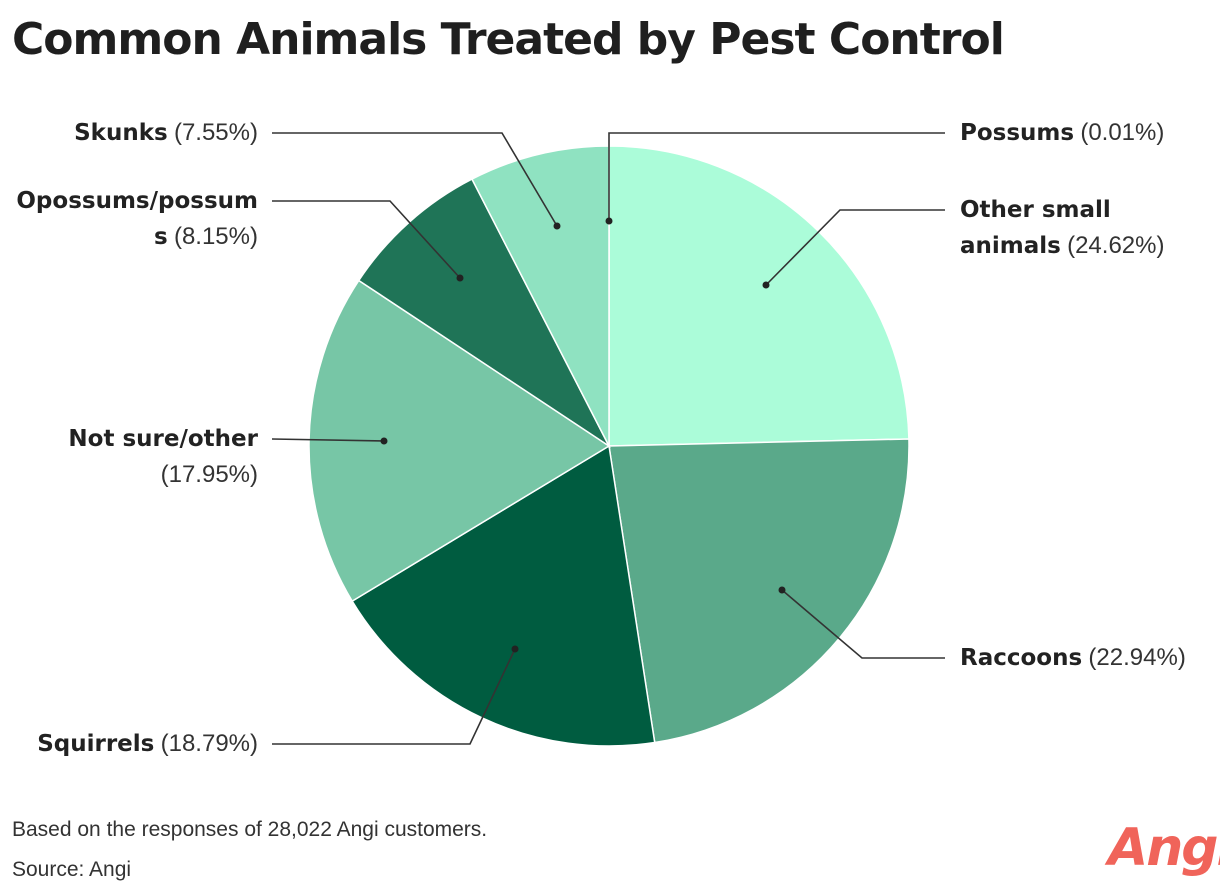  I want to click on label-possums: Possums (0.01%), so click(1062, 133).